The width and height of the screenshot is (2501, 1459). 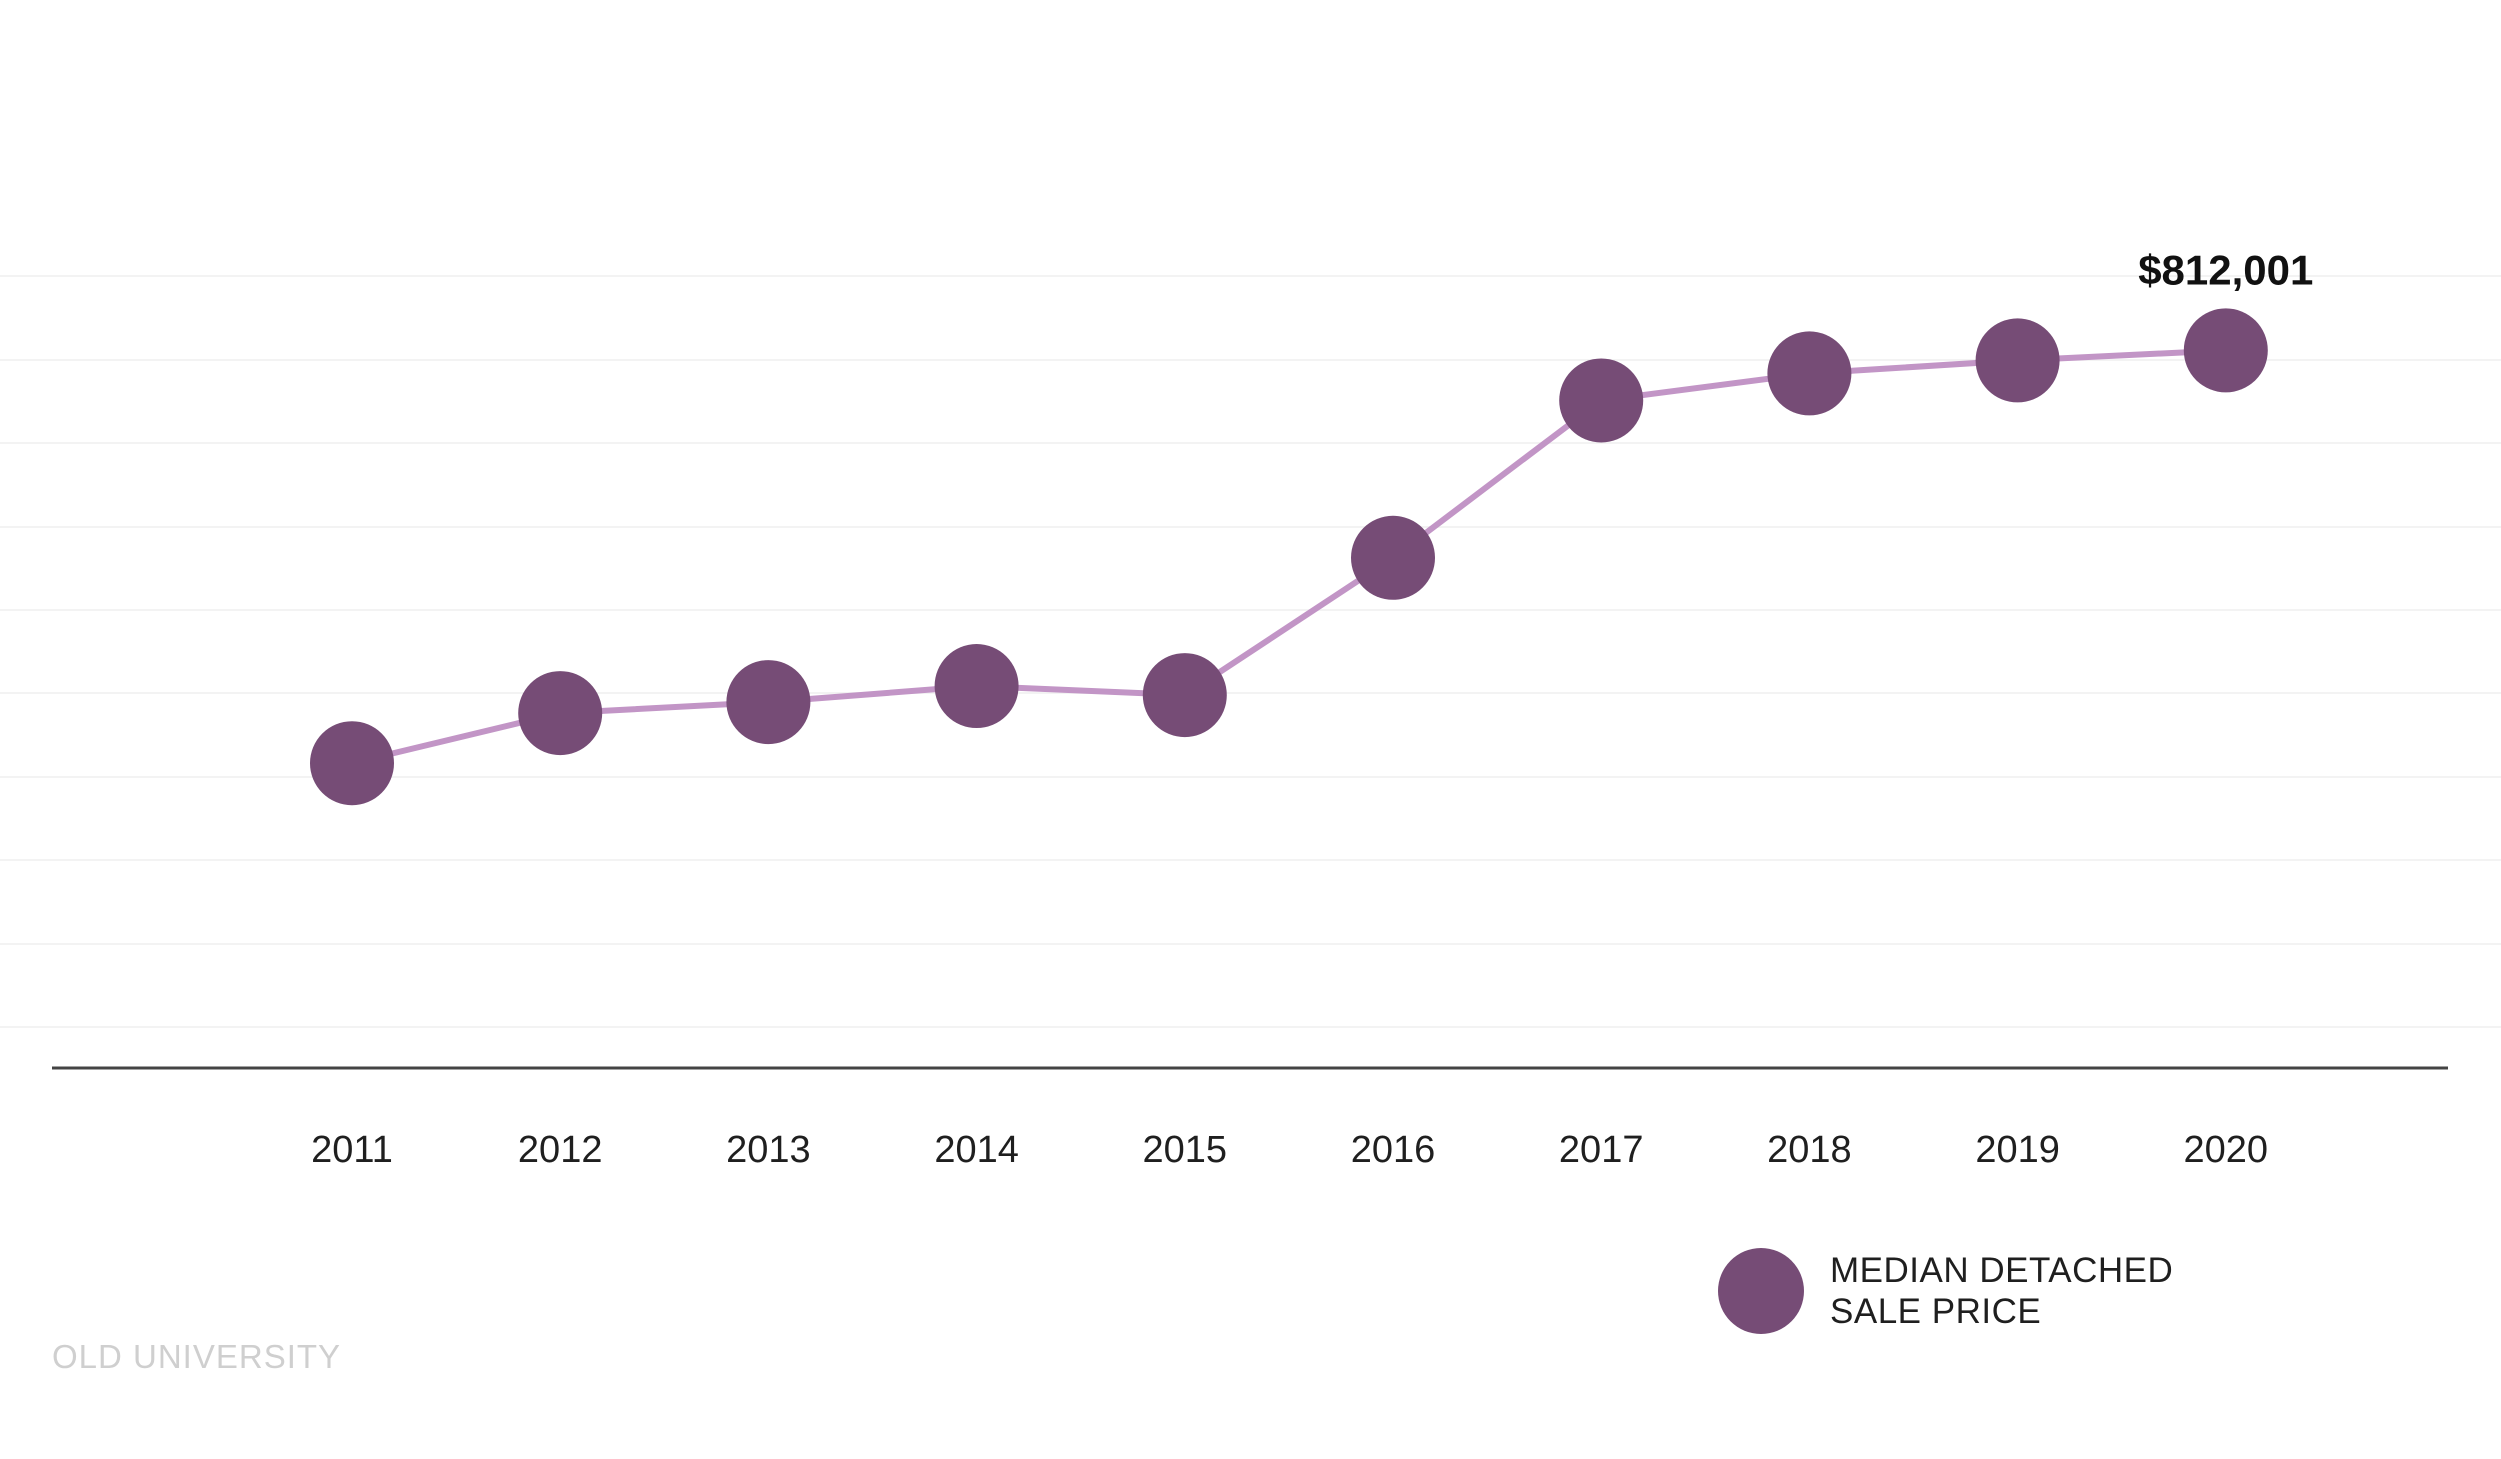 What do you see at coordinates (2001, 1291) in the screenshot?
I see `legend-label: MEDIAN DETACHED SALE PRICE` at bounding box center [2001, 1291].